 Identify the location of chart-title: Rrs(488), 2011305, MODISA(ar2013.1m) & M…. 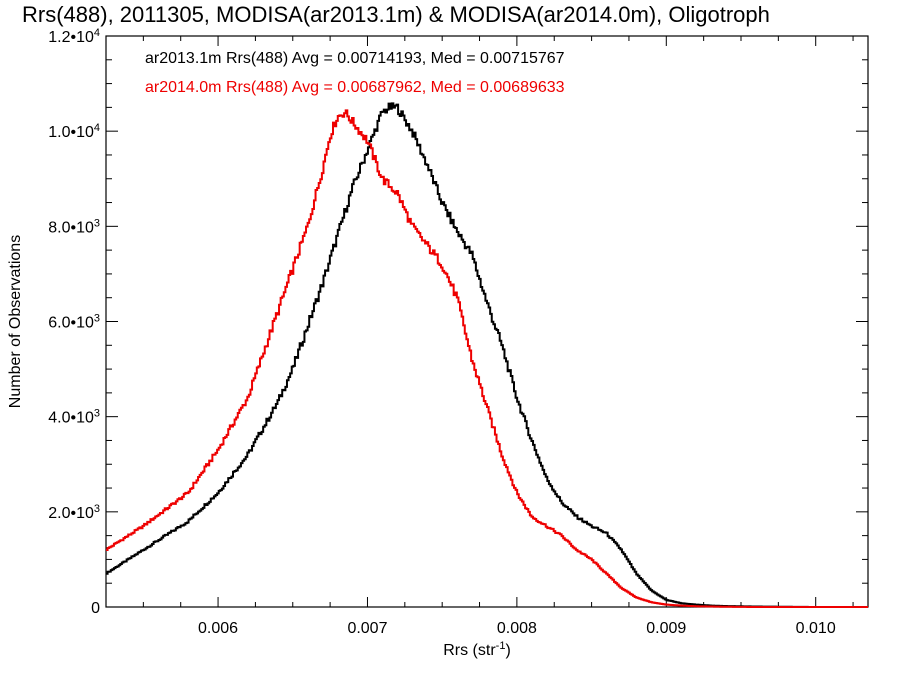
(396, 14).